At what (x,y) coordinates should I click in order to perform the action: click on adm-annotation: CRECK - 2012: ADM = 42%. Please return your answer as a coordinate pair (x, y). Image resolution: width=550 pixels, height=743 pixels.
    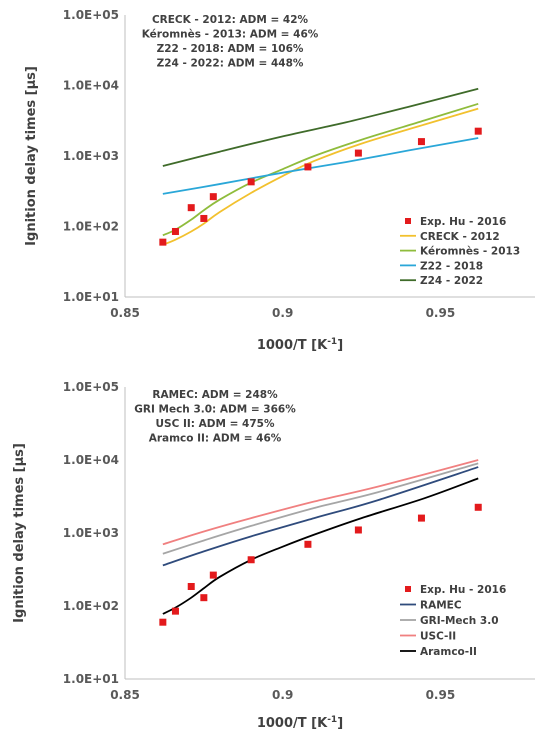
    Looking at the image, I should click on (230, 20).